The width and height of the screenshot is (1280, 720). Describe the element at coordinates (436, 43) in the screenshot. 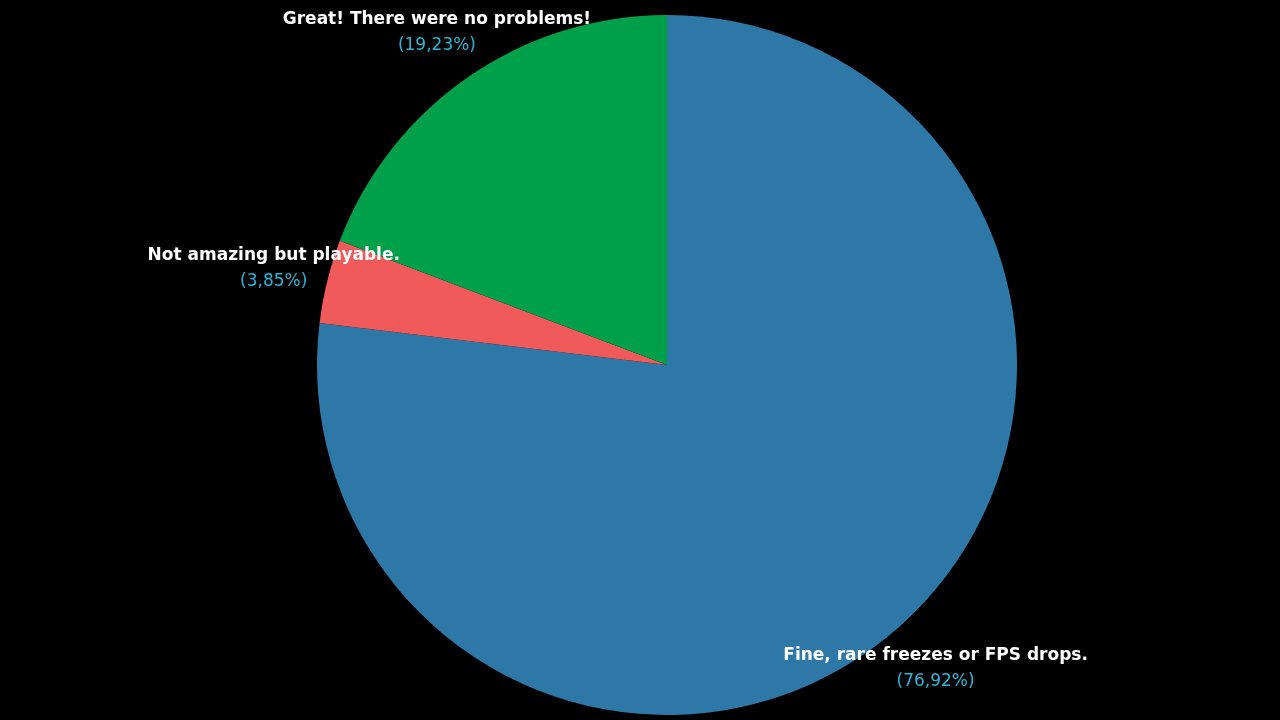

I see `data-label: (19,23%)` at that location.